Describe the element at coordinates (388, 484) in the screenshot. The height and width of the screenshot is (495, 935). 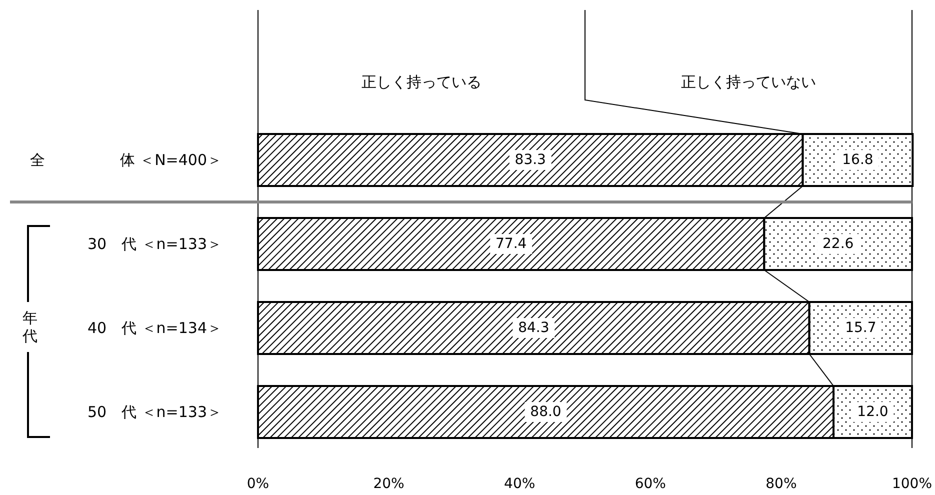
I see `x-tick-label: 20%` at that location.